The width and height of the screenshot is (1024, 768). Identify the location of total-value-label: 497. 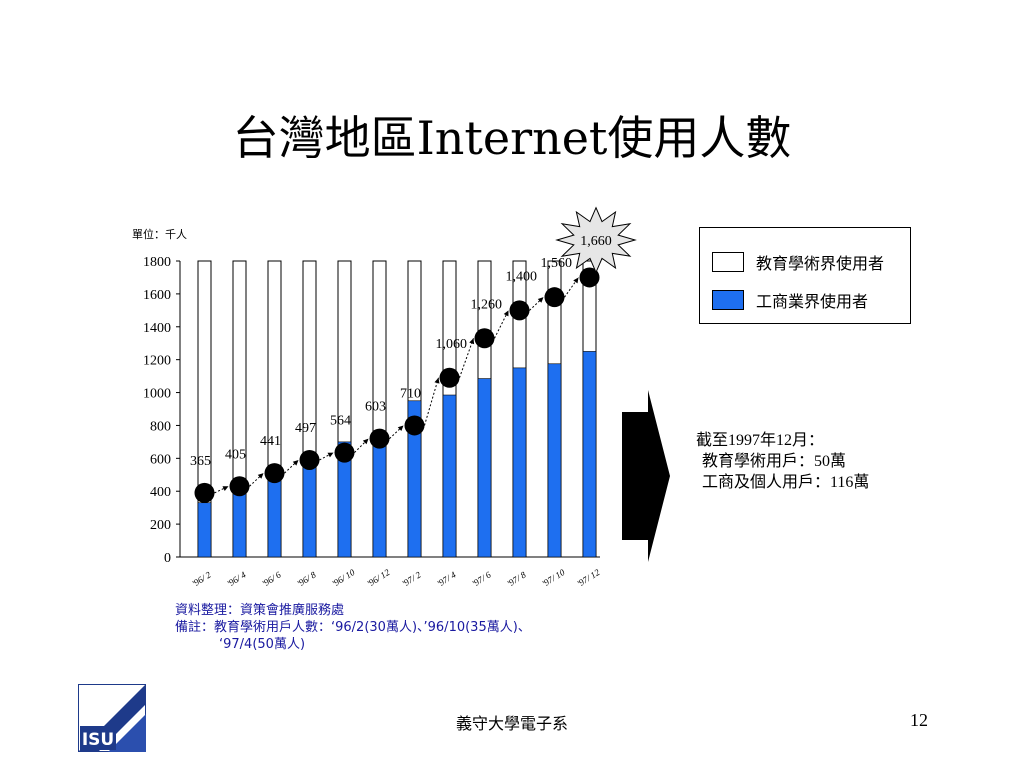
(305, 428).